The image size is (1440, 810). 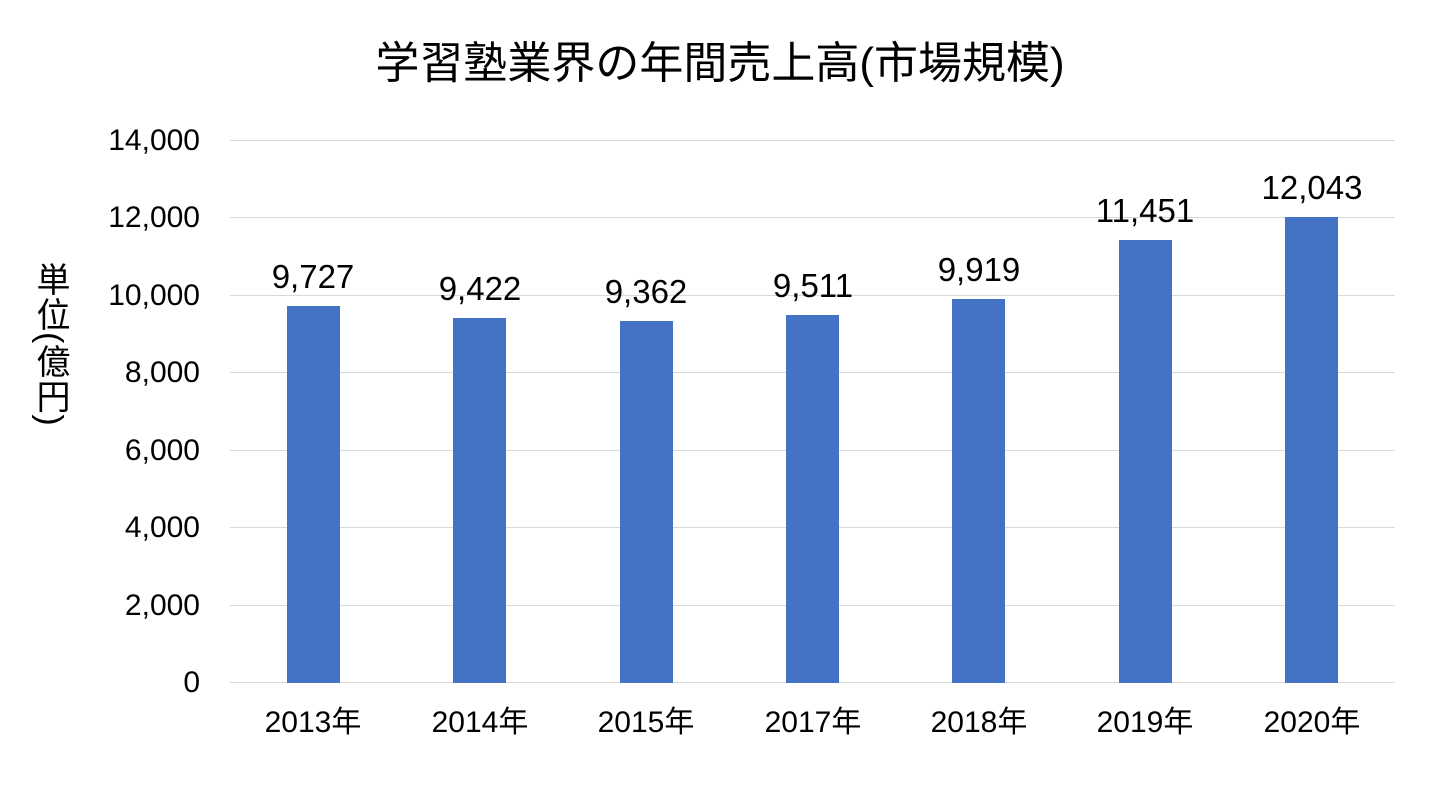 I want to click on y-tick-label: 2,000, so click(x=162, y=605).